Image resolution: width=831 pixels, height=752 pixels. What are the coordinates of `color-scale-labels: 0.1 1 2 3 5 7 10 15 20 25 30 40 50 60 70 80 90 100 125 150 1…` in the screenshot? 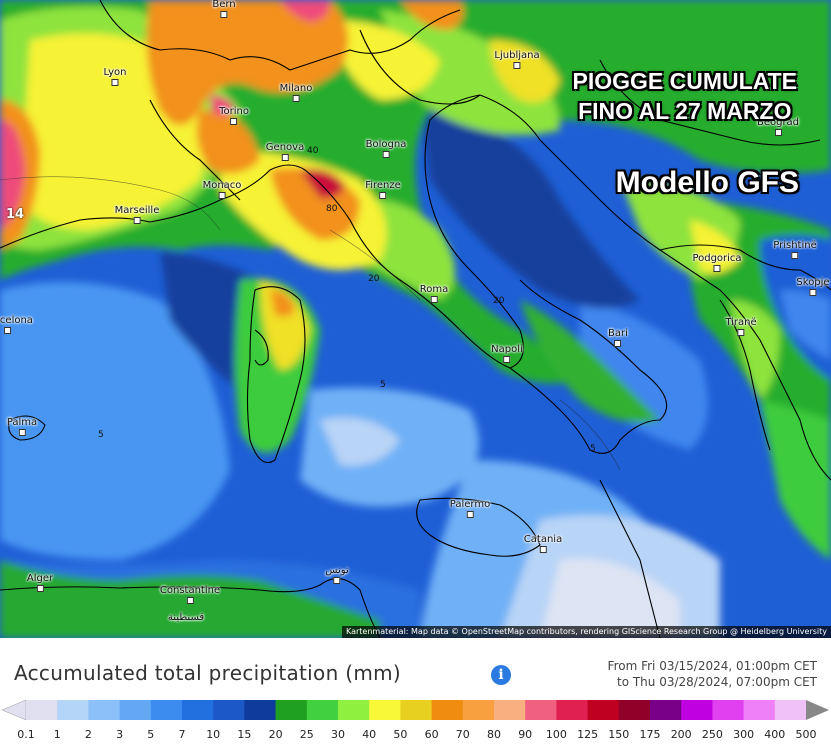 It's located at (415, 736).